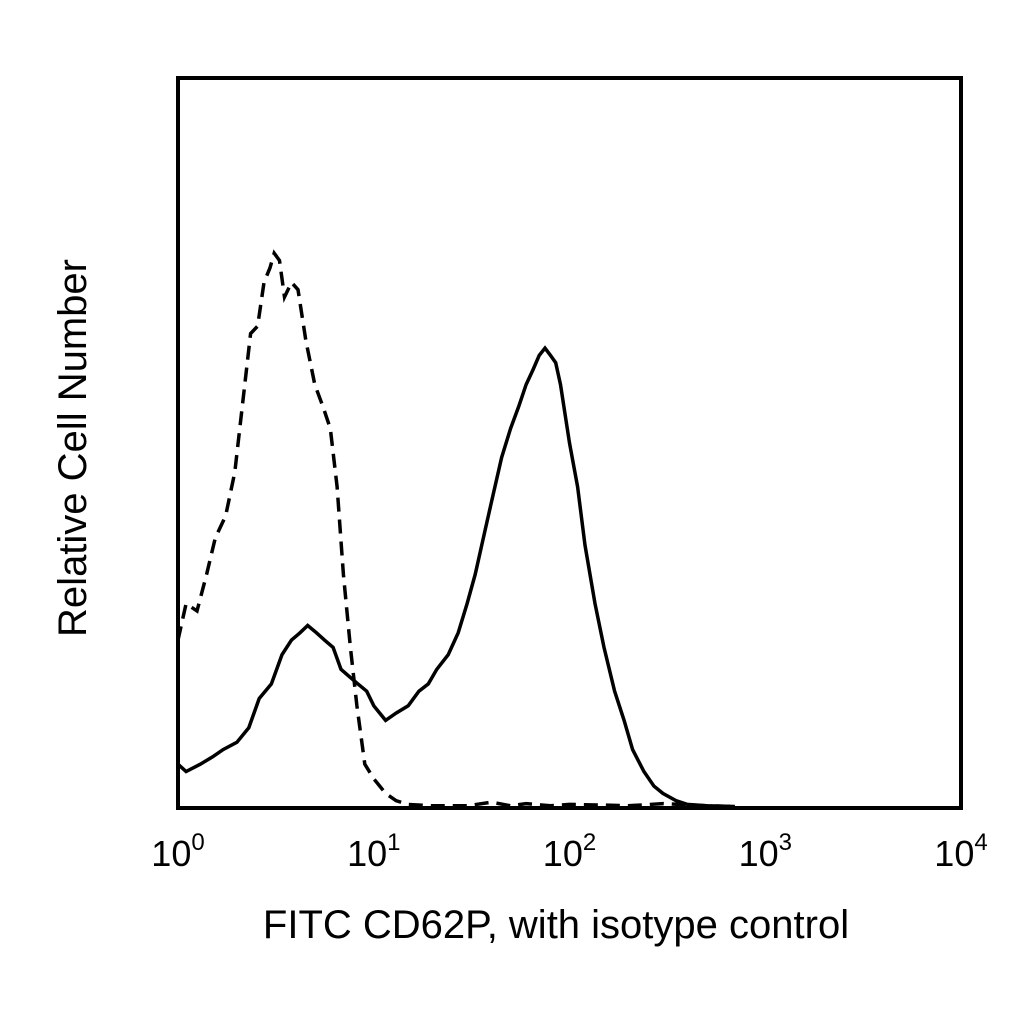  I want to click on x-tick-exponent: 3, so click(785, 842).